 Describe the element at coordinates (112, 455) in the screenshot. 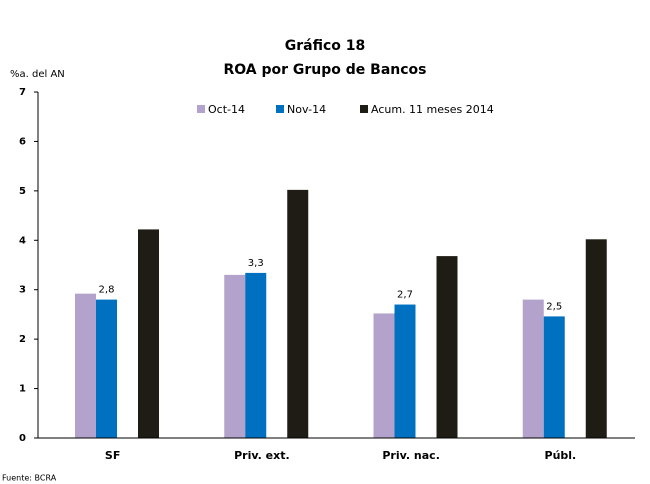

I see `x-tick-label: SF` at that location.